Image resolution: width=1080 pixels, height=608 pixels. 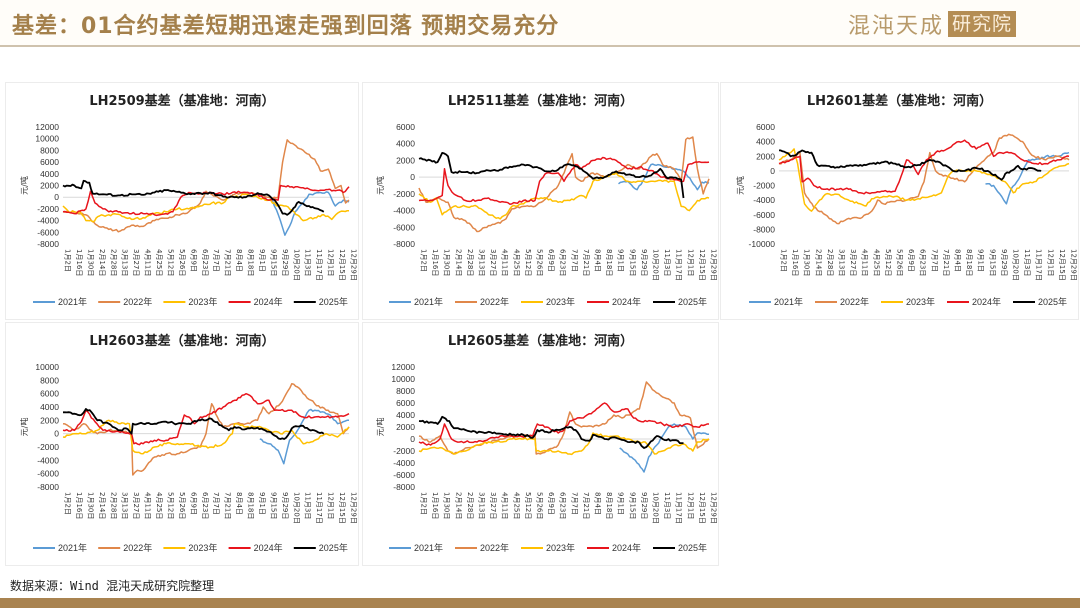 I want to click on x-tick-label: 2月14日, so click(x=458, y=262).